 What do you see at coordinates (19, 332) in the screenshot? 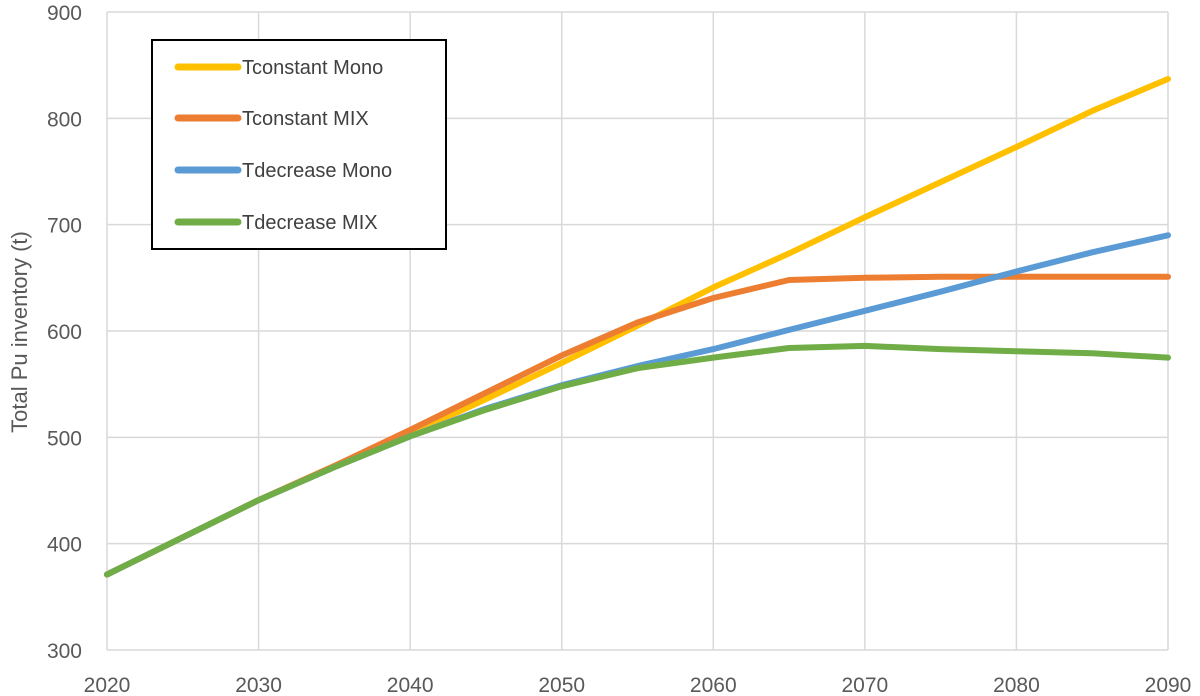
I see `y-axis-title: Total Pu inventory (t)` at bounding box center [19, 332].